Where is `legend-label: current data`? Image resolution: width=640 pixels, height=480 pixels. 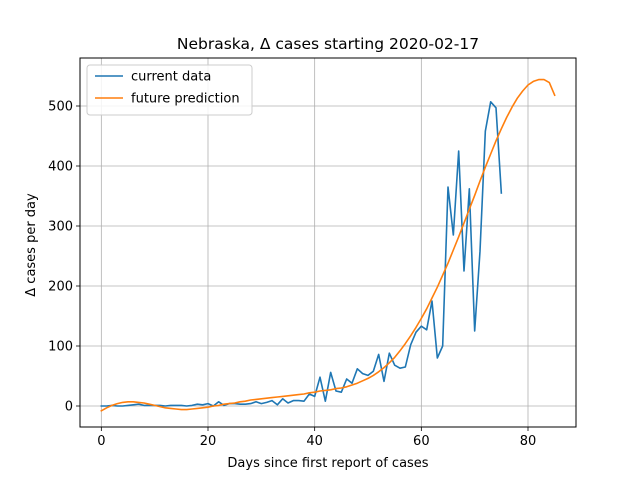 legend-label: current data is located at coordinates (171, 77).